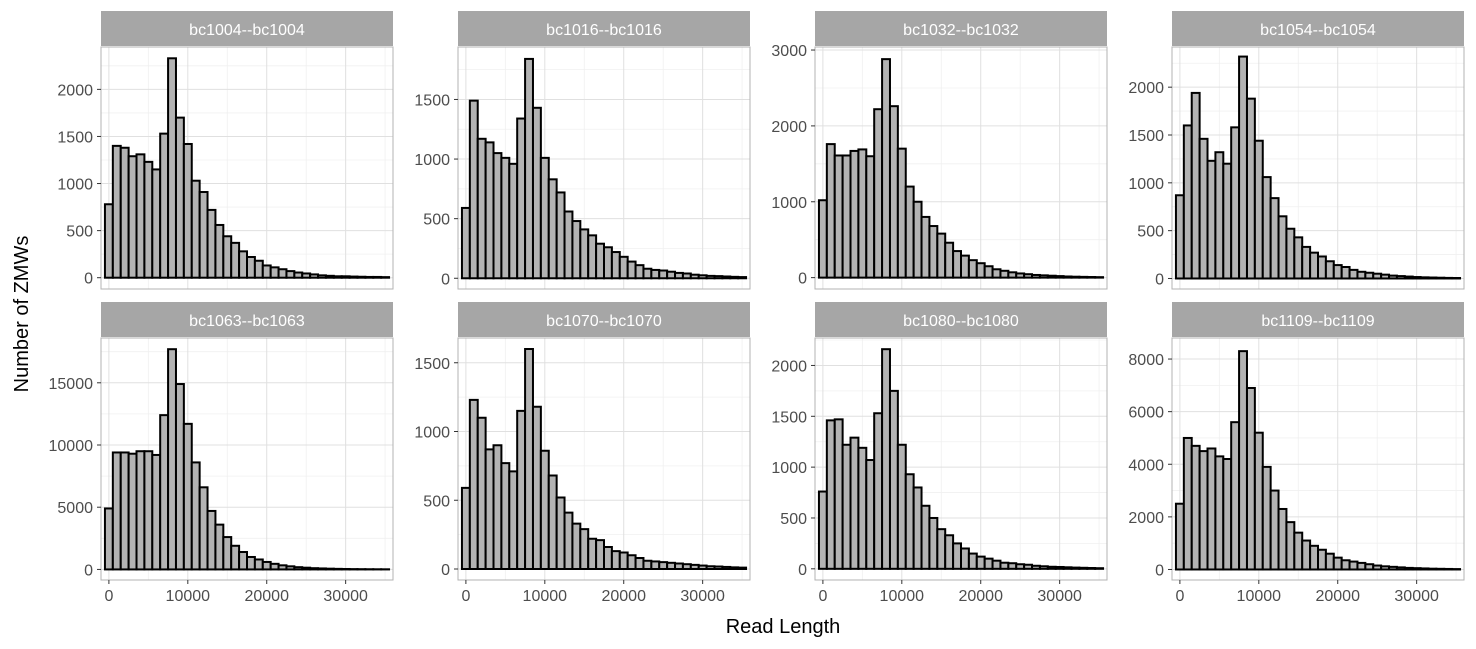 The height and width of the screenshot is (649, 1476). Describe the element at coordinates (436, 220) in the screenshot. I see `y-tick-label: 500` at that location.